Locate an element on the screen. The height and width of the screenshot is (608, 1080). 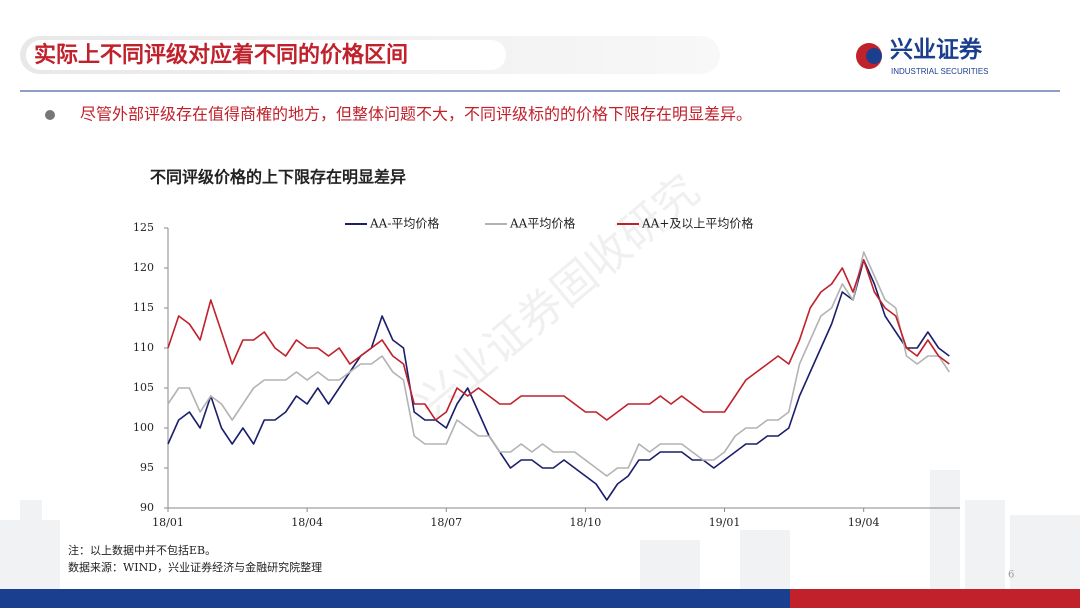
header-inner is located at coordinates (266, 55).